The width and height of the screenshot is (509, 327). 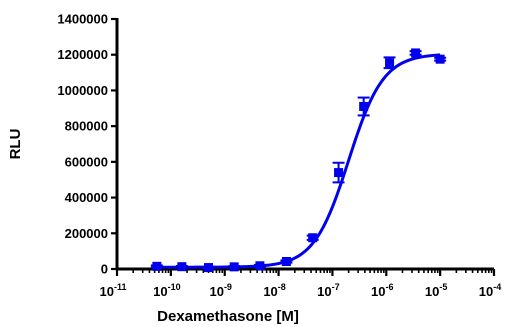 What do you see at coordinates (382, 290) in the screenshot?
I see `x-tick-label: 10⁻⁶` at bounding box center [382, 290].